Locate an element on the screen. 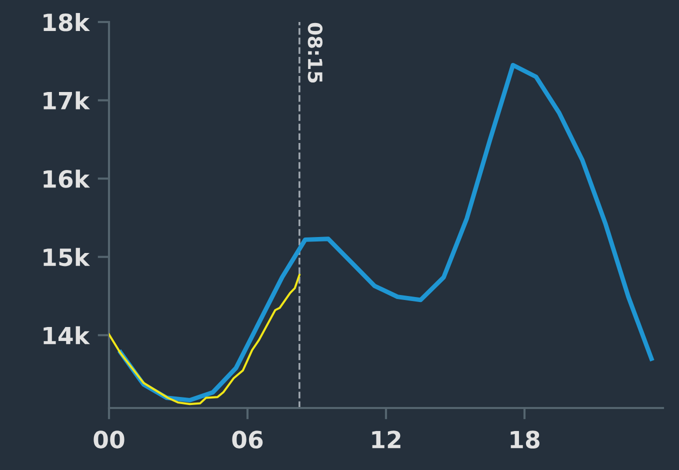 This screenshot has height=470, width=679. y-tick-label: 18k is located at coordinates (67, 22).